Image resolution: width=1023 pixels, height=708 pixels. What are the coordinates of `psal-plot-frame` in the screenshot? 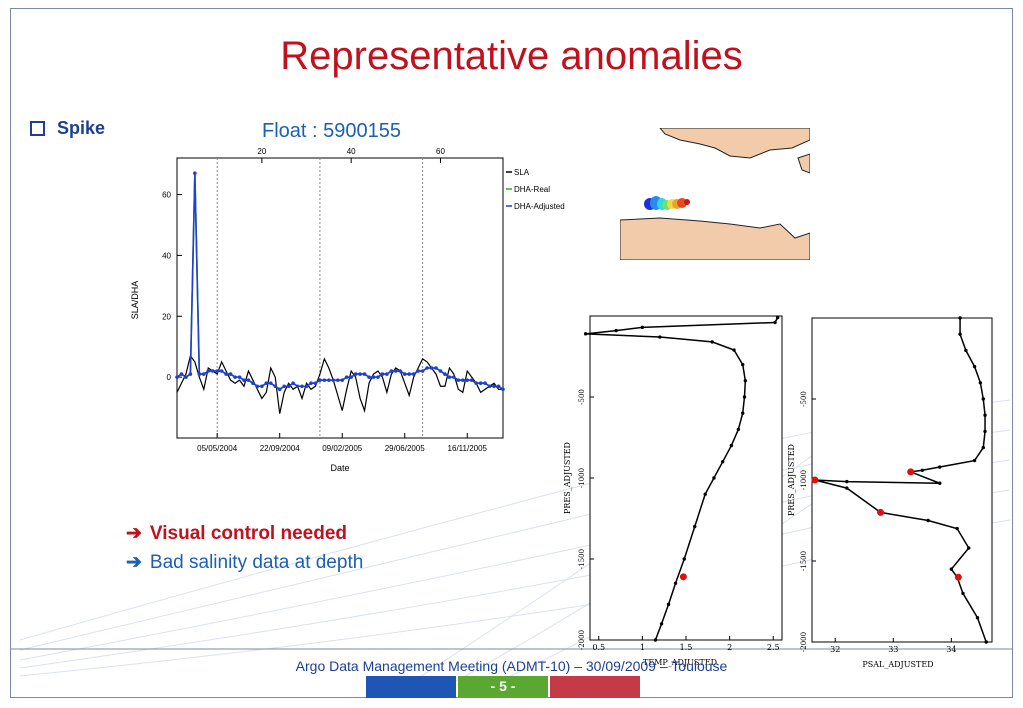 It's located at (902, 480).